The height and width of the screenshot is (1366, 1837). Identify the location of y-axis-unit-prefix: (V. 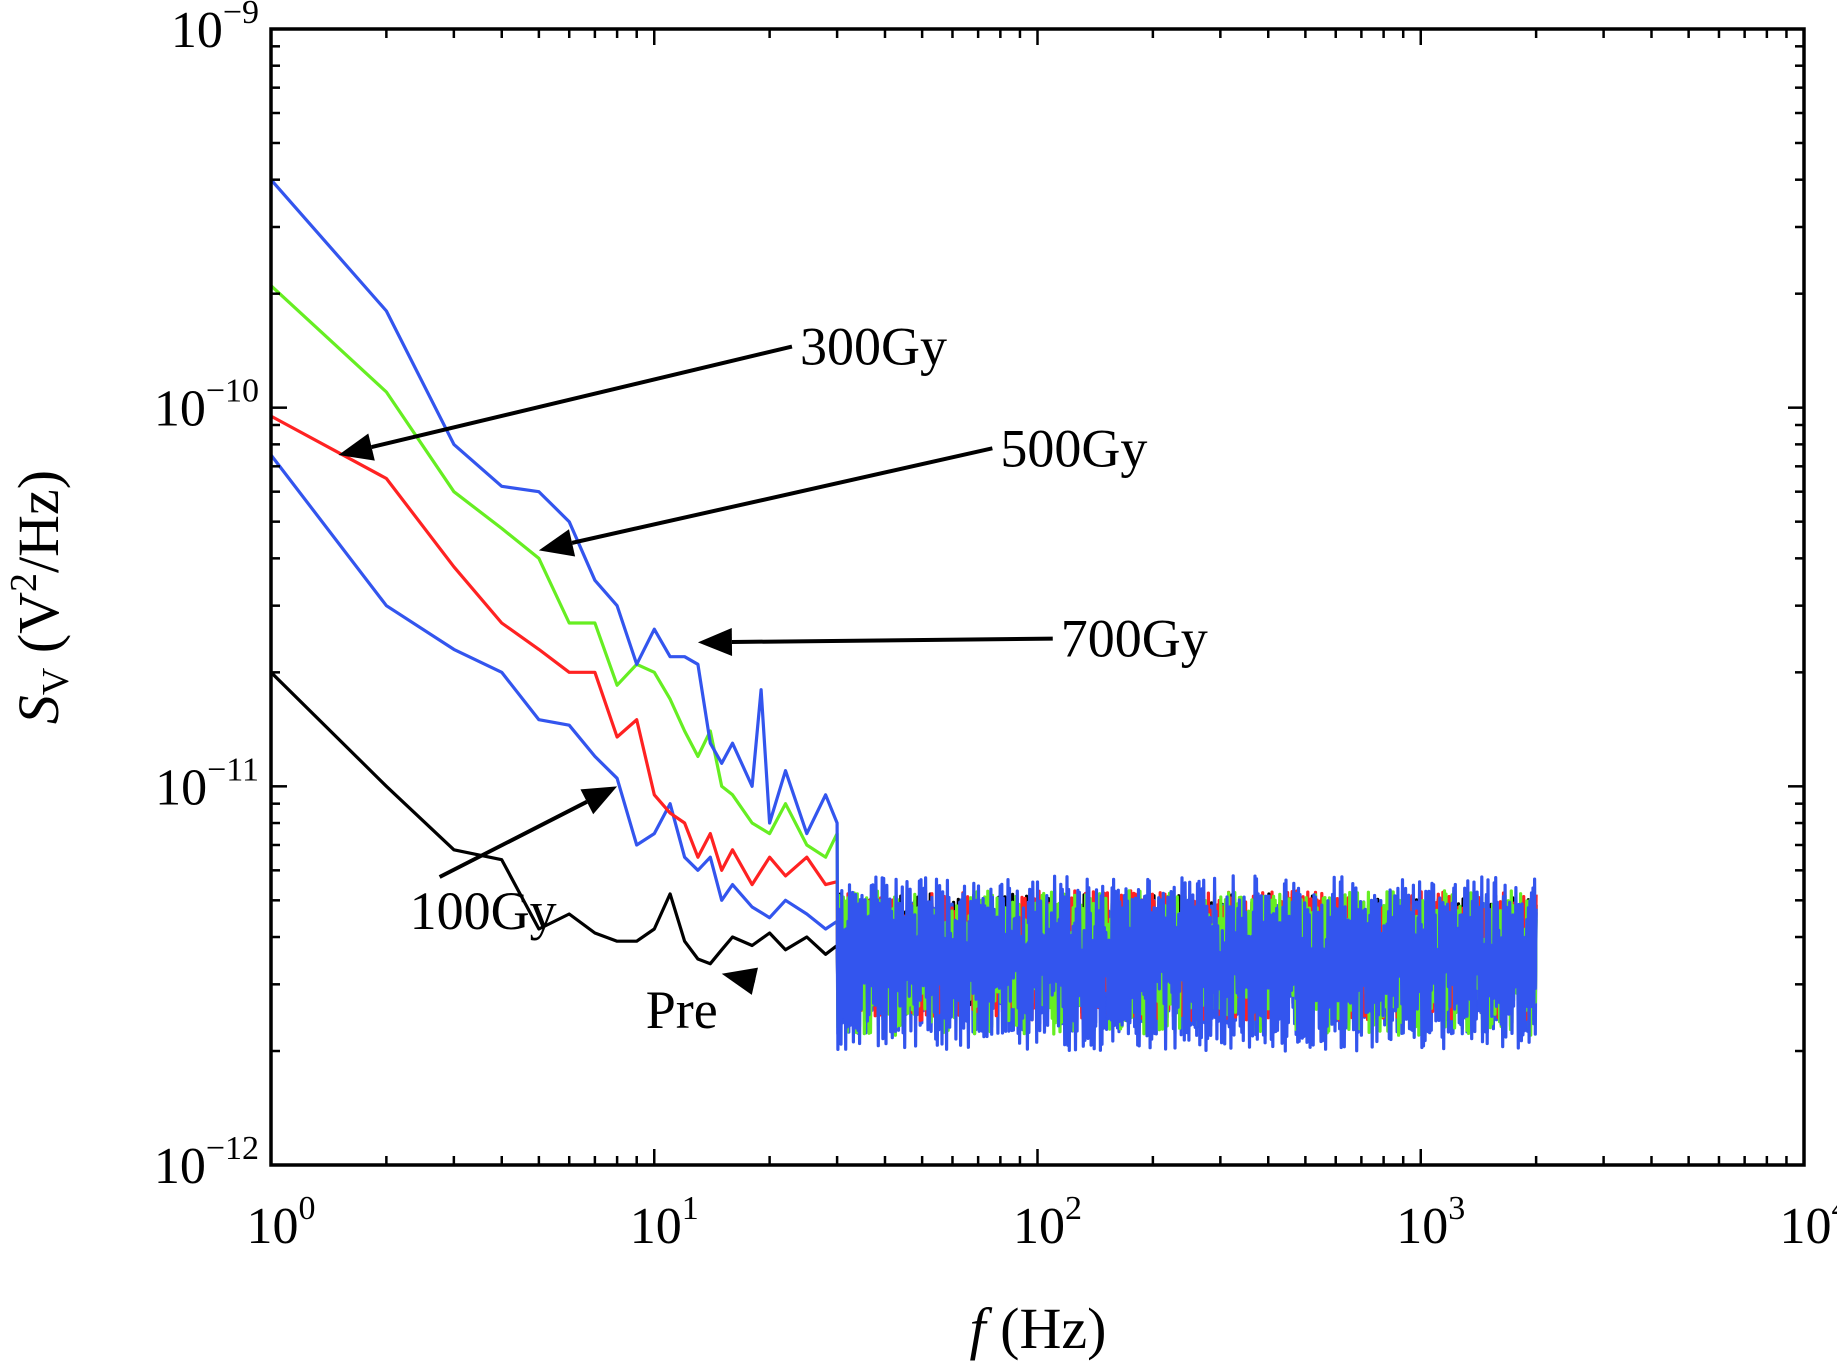
(38, 622).